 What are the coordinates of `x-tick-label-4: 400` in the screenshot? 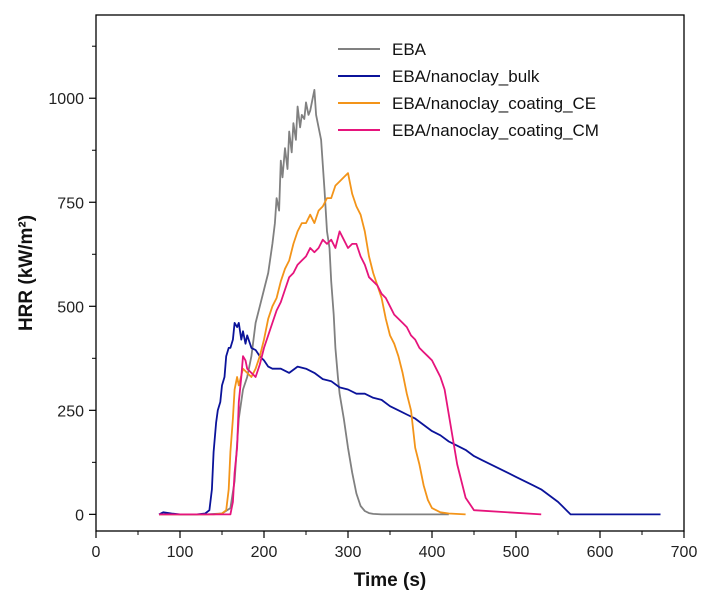 It's located at (432, 552).